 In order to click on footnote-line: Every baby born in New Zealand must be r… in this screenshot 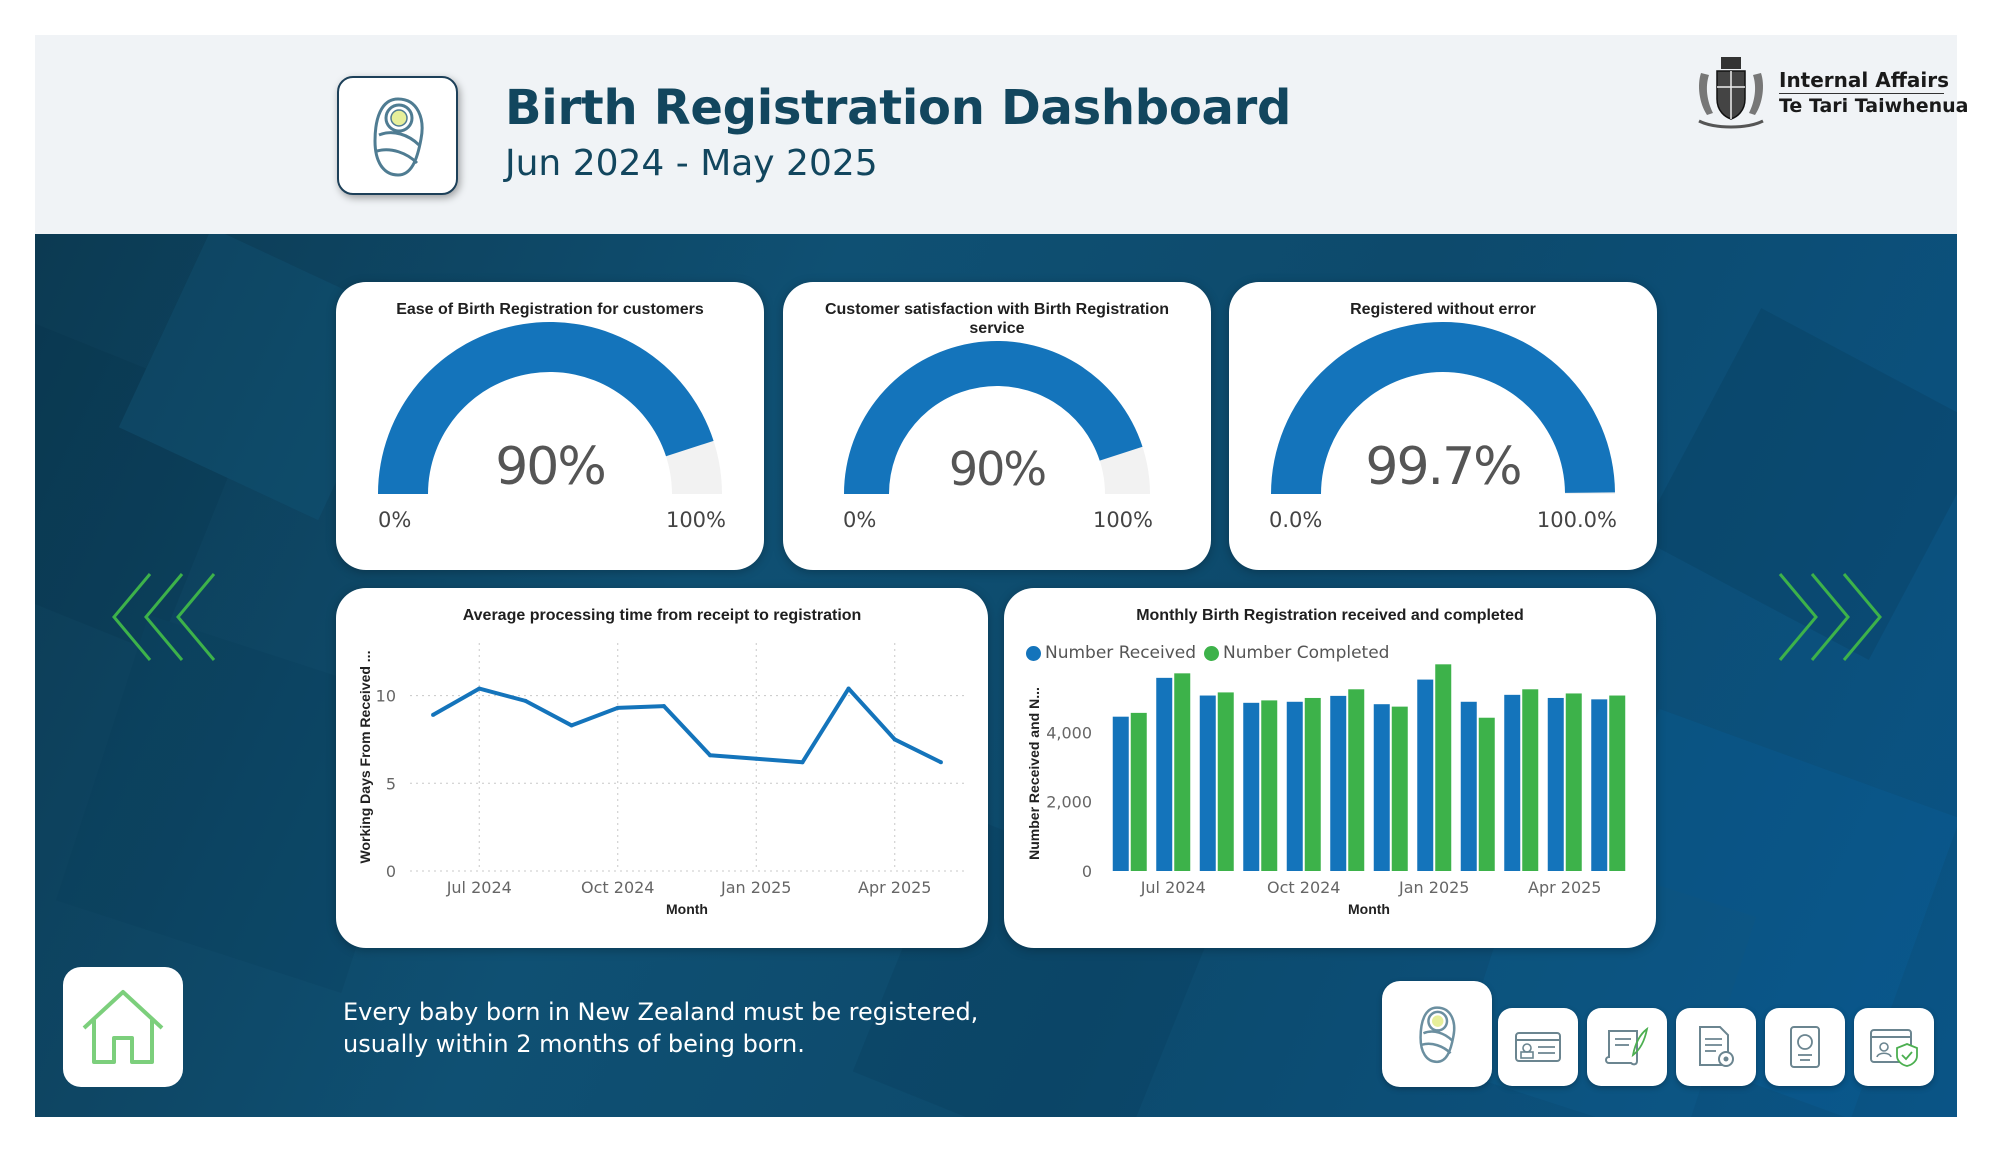, I will do `click(661, 1012)`.